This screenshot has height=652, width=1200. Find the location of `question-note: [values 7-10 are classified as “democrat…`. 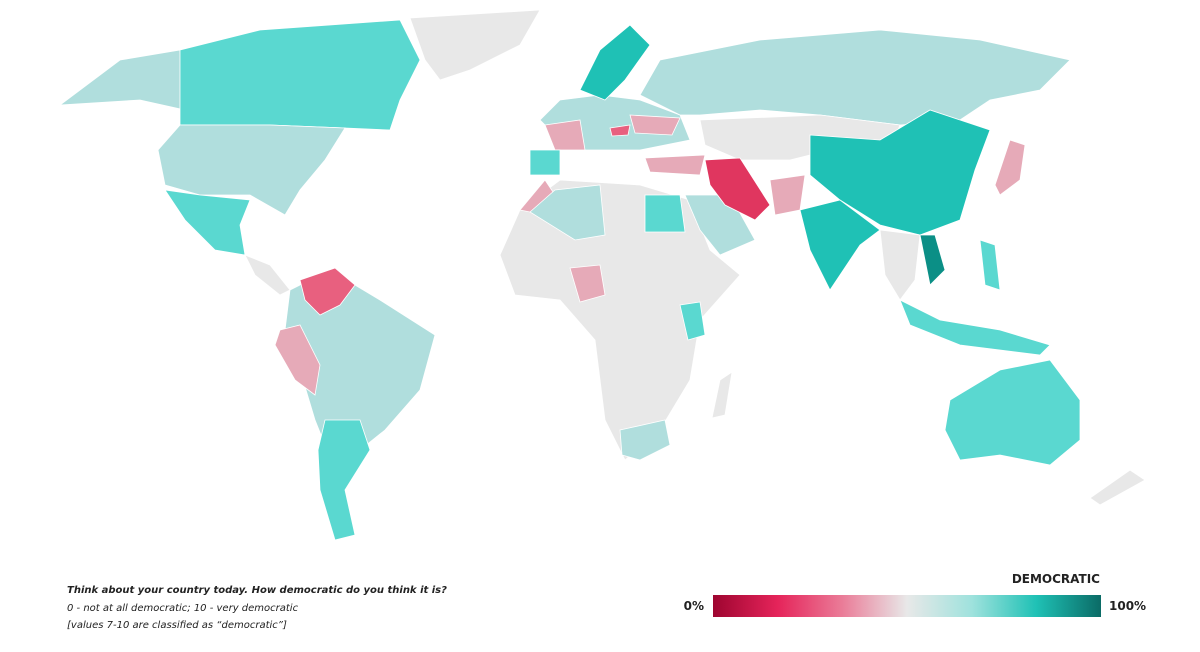

question-note: [values 7-10 are classified as “democrat… is located at coordinates (177, 625).